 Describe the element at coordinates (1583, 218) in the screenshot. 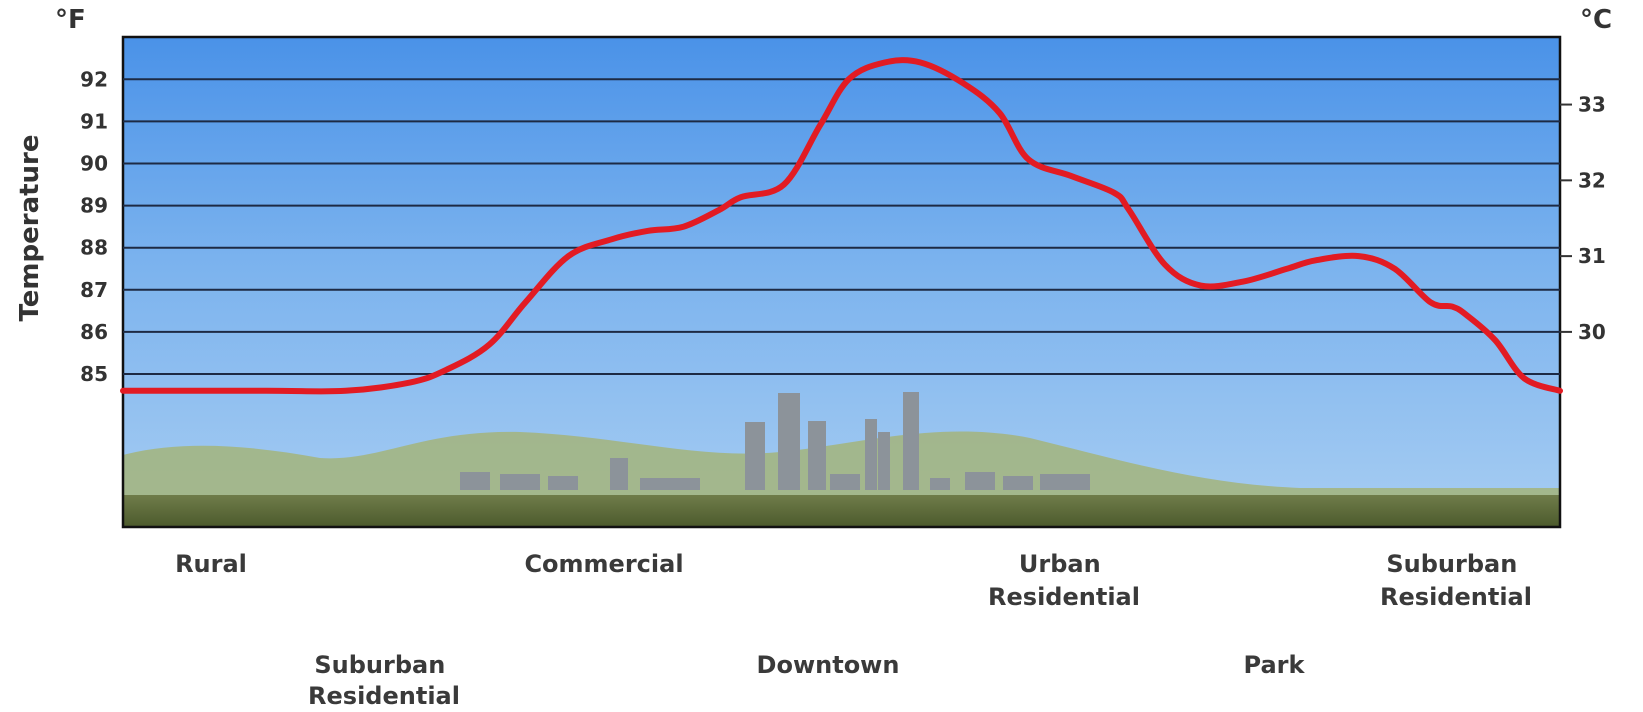

I see `right-axis-ticks: 30 31 32 33` at that location.